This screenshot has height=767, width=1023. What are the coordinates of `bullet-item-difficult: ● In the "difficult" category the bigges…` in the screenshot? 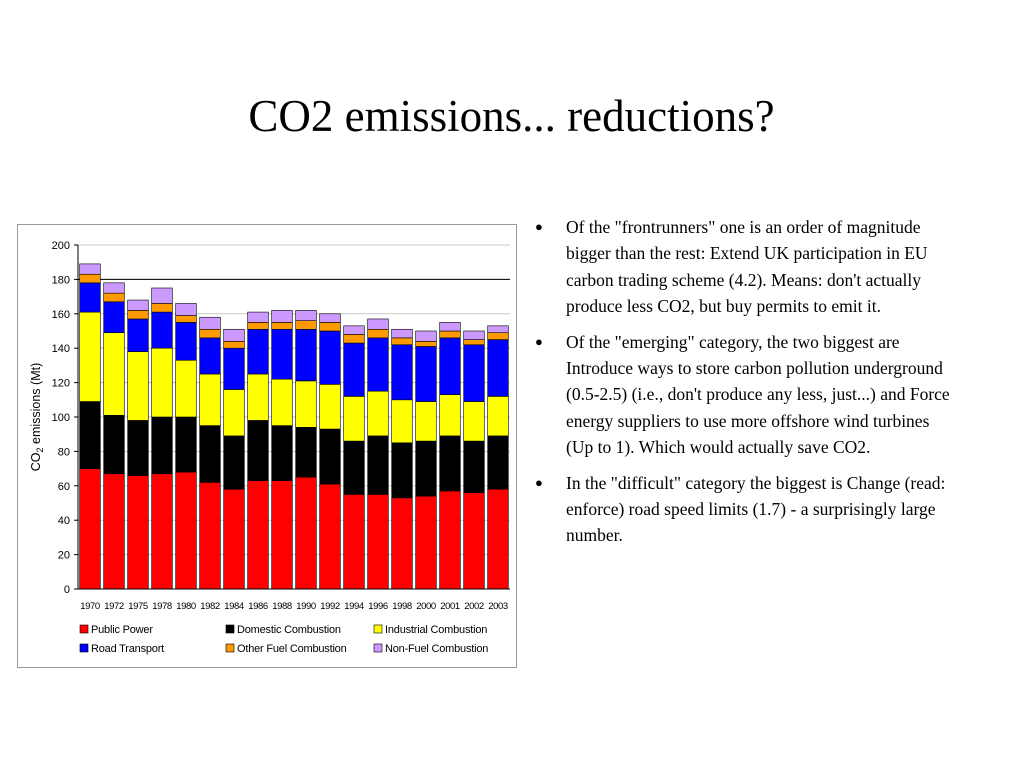 It's located at (745, 509).